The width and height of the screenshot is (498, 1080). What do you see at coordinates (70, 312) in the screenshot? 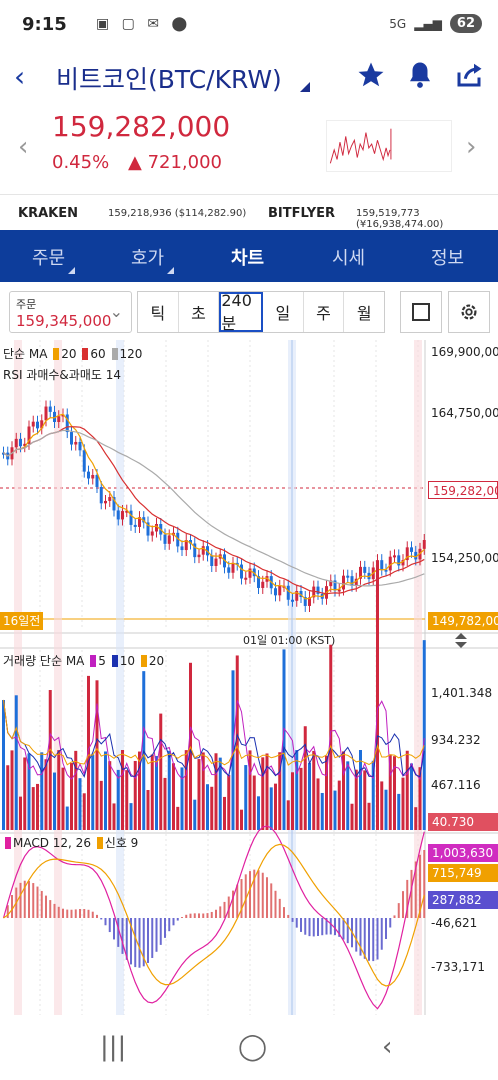
I see `order-price-select: 주문 159,345,000 ⌄` at bounding box center [70, 312].